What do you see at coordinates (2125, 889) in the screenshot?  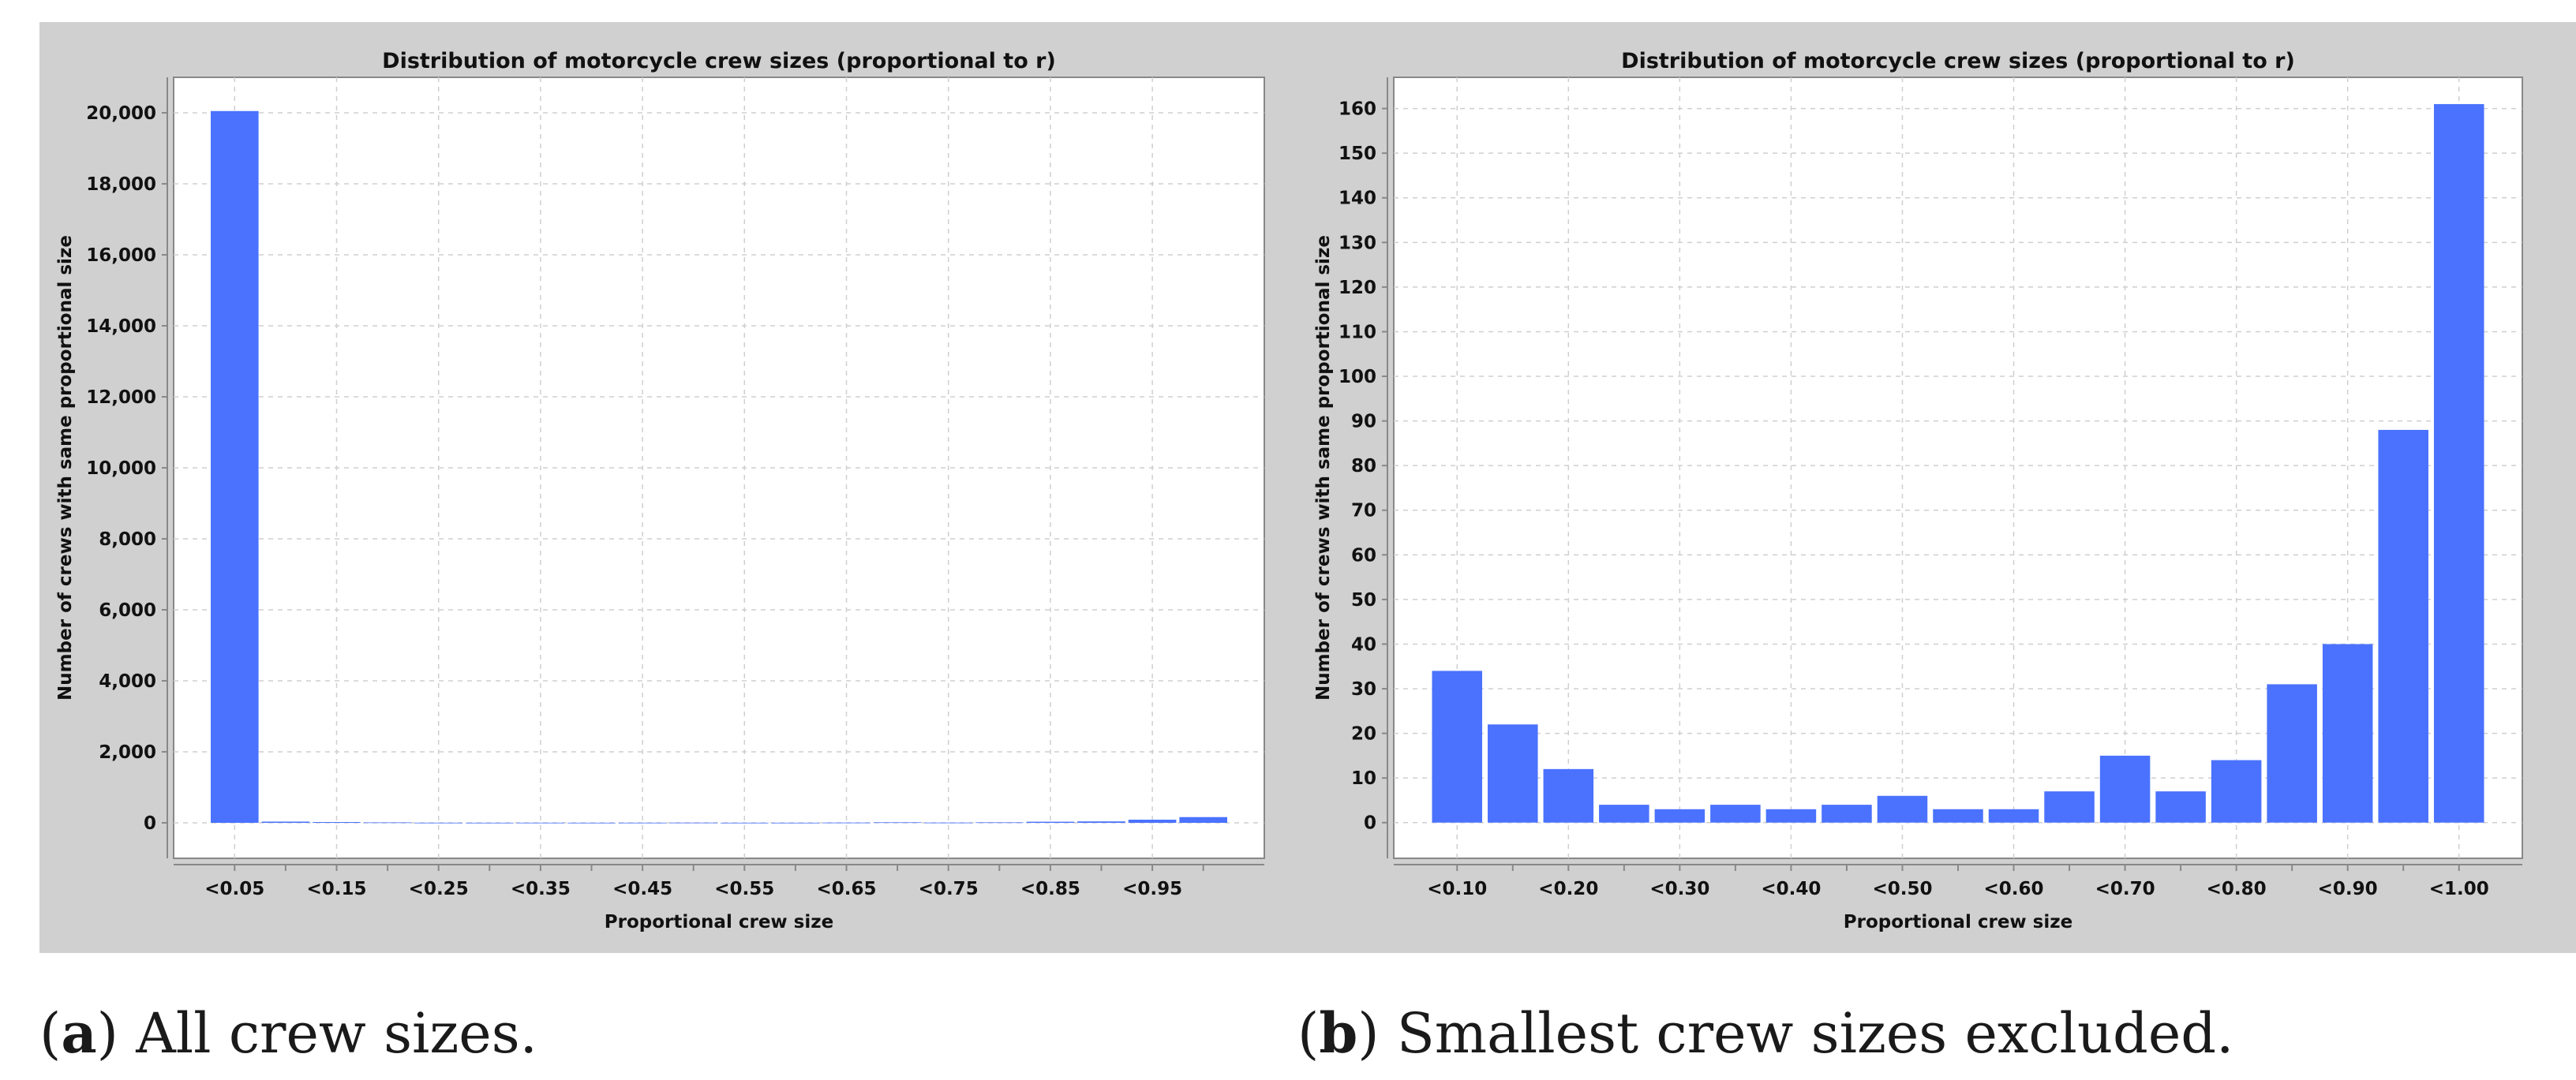 I see `x-tick-label: <0.70` at bounding box center [2125, 889].